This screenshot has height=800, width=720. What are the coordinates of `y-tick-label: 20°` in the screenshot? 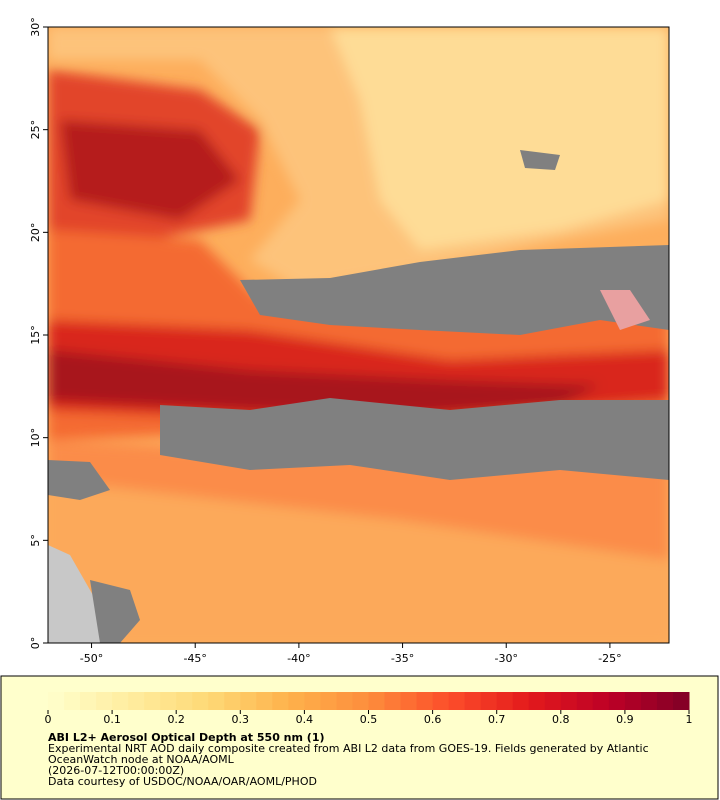 It's located at (35, 233).